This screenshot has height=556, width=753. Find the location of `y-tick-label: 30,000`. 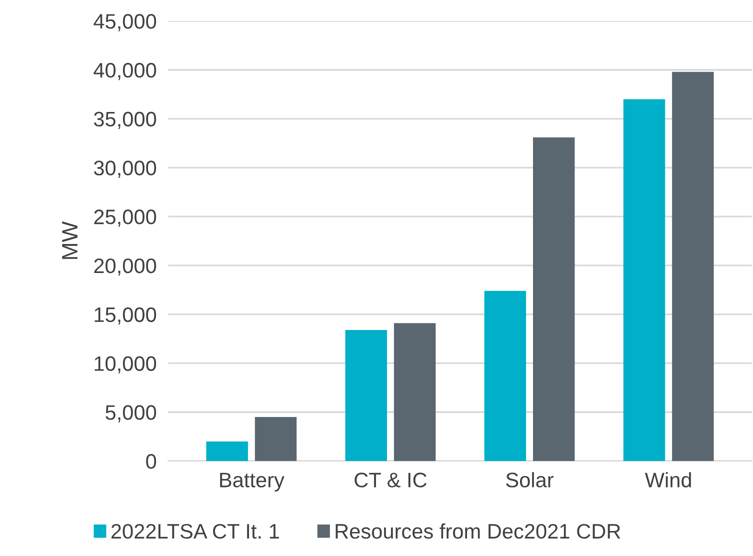

y-tick-label: 30,000 is located at coordinates (125, 169).